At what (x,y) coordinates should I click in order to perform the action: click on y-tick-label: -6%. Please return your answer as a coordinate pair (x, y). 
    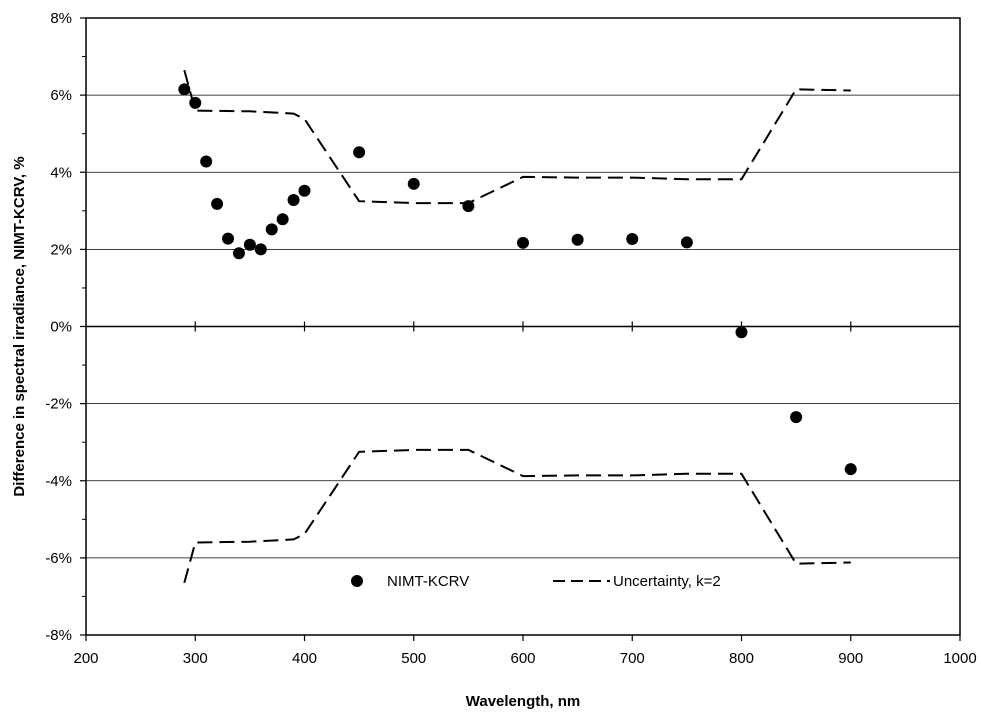
    Looking at the image, I should click on (58, 558).